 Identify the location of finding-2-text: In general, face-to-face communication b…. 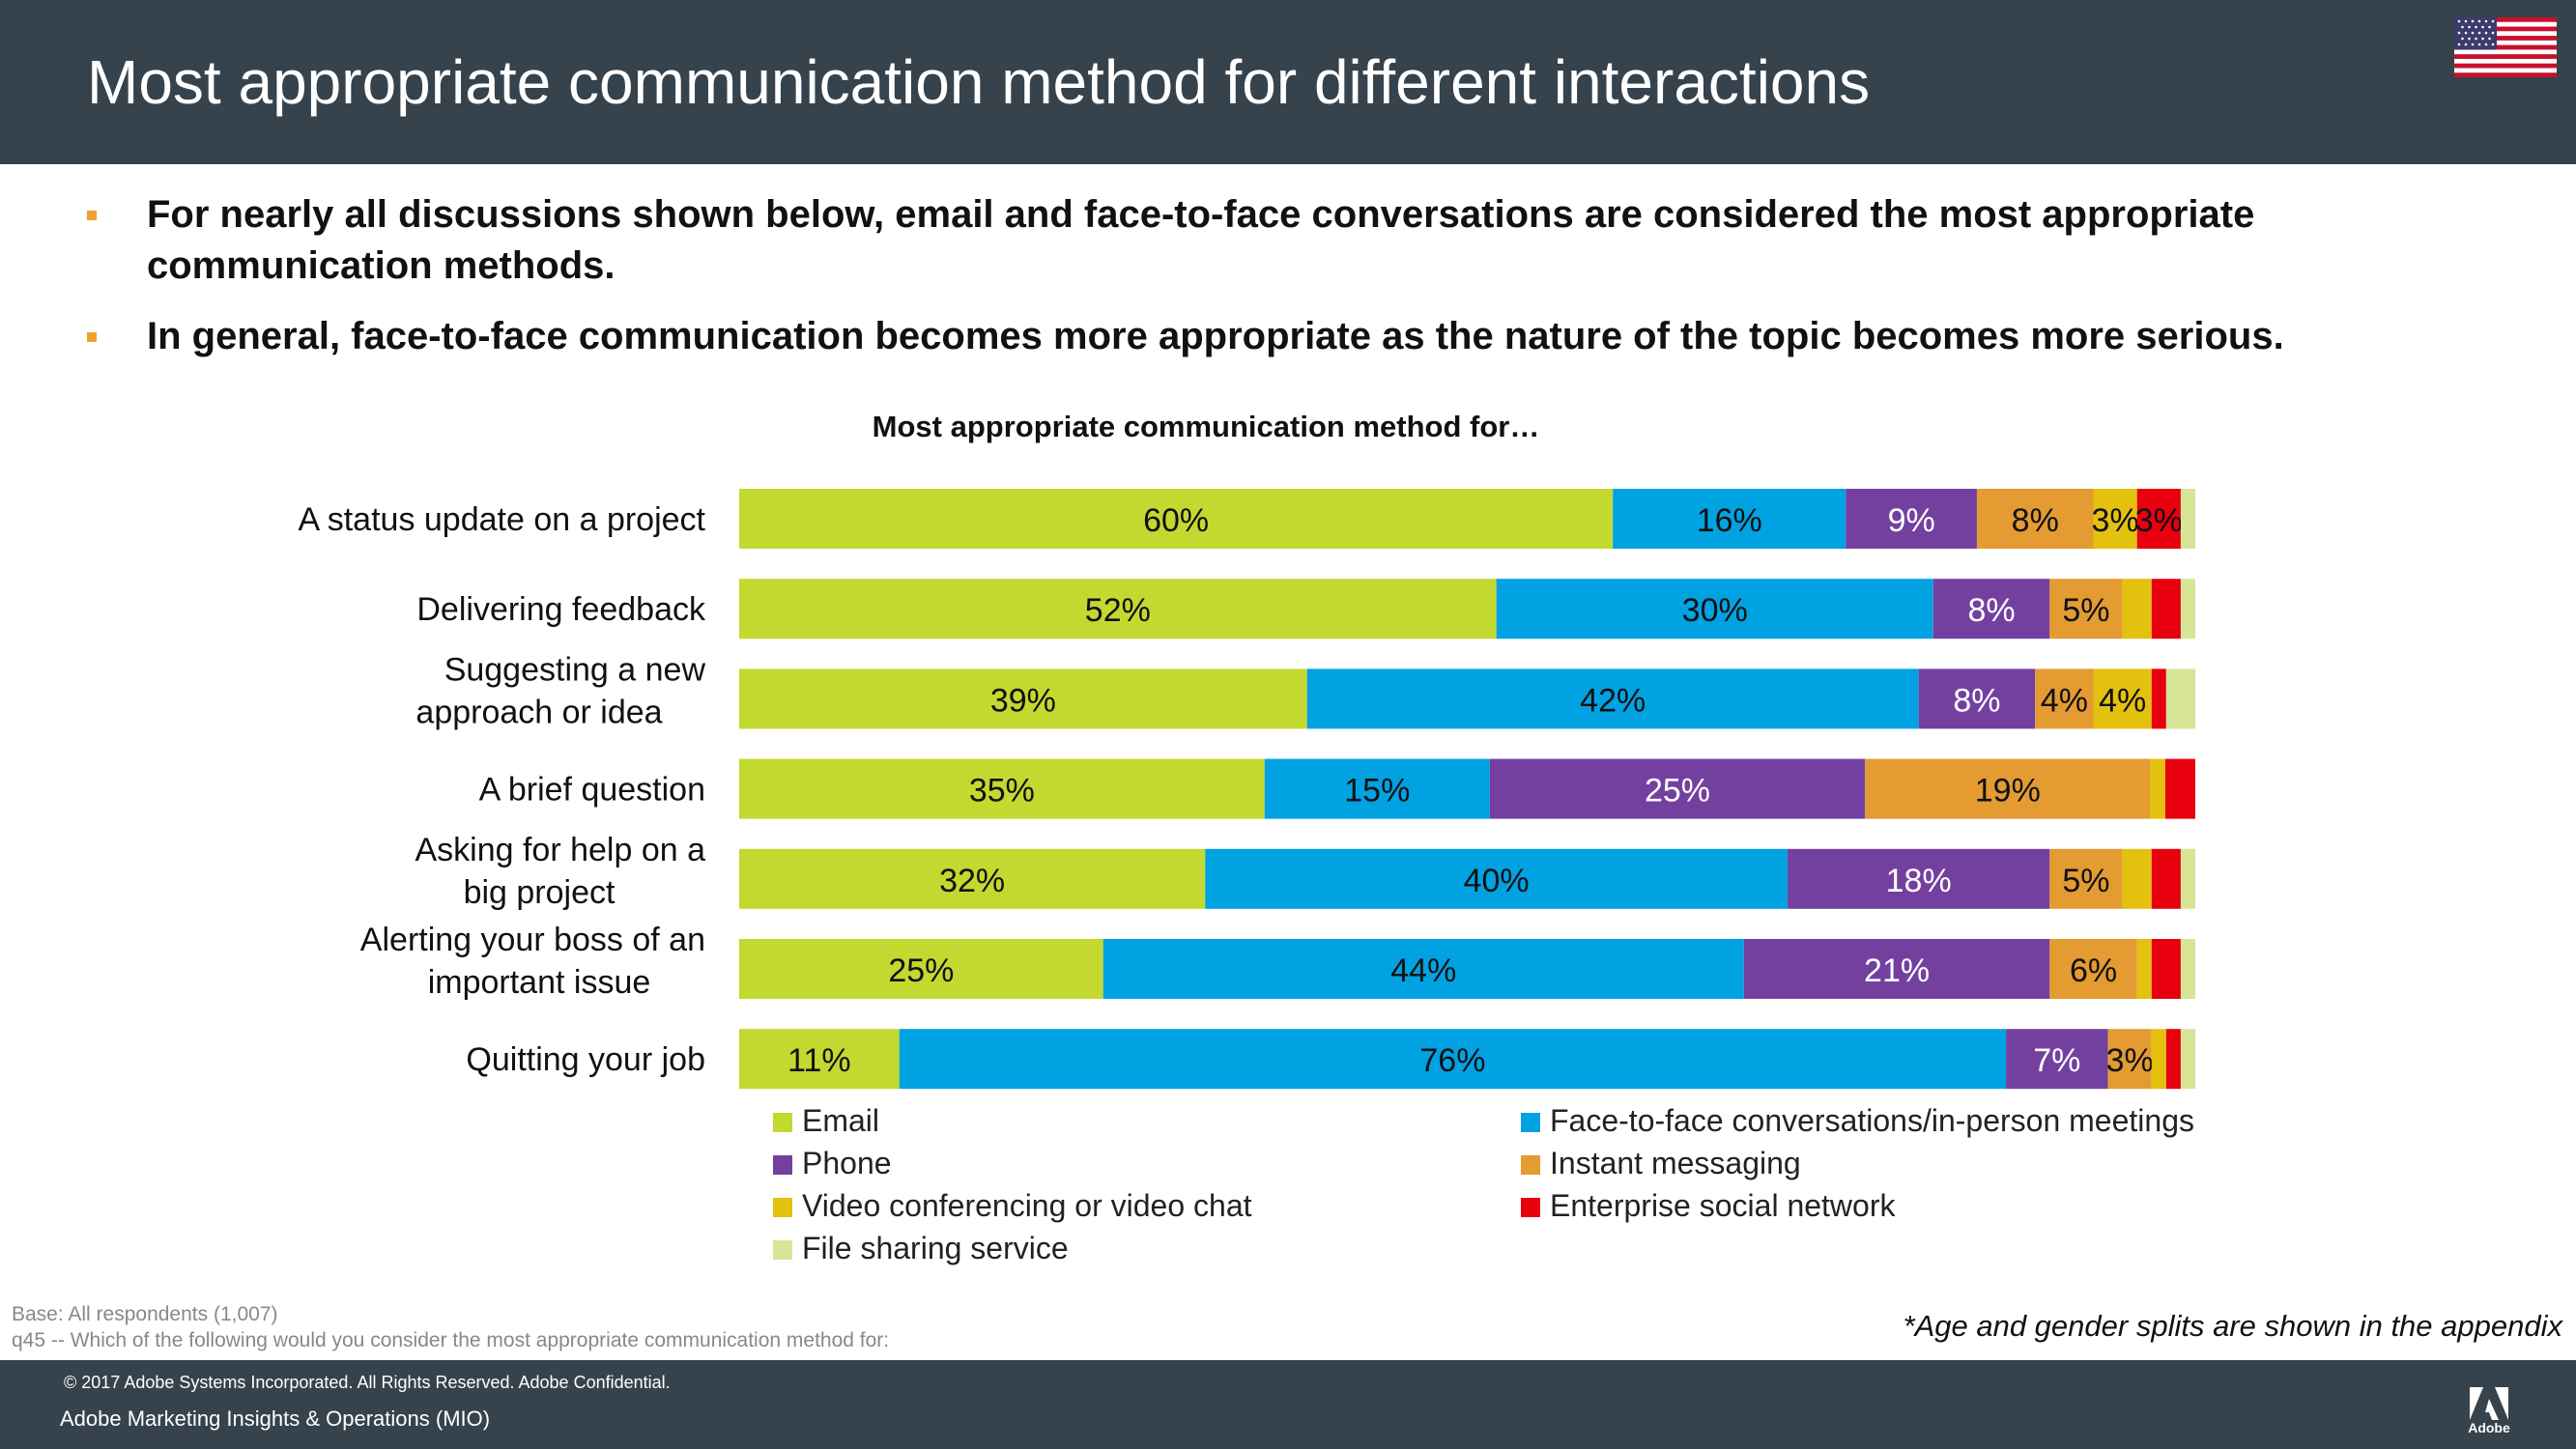
(1216, 336).